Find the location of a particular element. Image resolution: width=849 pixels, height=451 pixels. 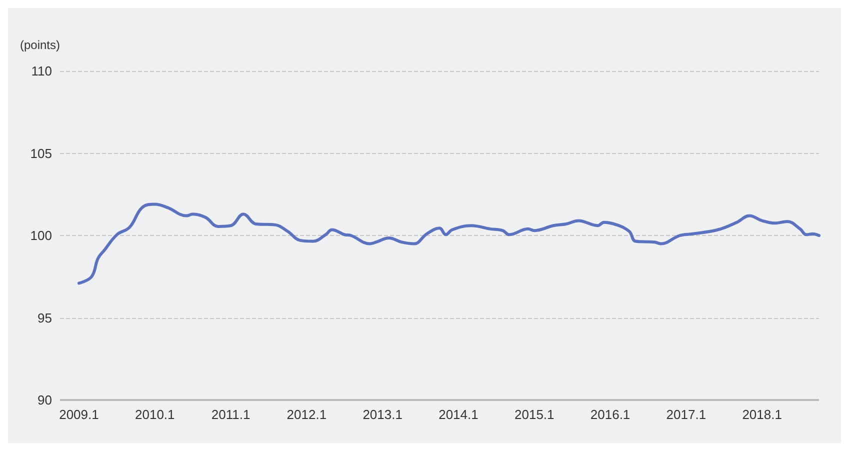

x-tick-label: 2013.1 is located at coordinates (382, 414).